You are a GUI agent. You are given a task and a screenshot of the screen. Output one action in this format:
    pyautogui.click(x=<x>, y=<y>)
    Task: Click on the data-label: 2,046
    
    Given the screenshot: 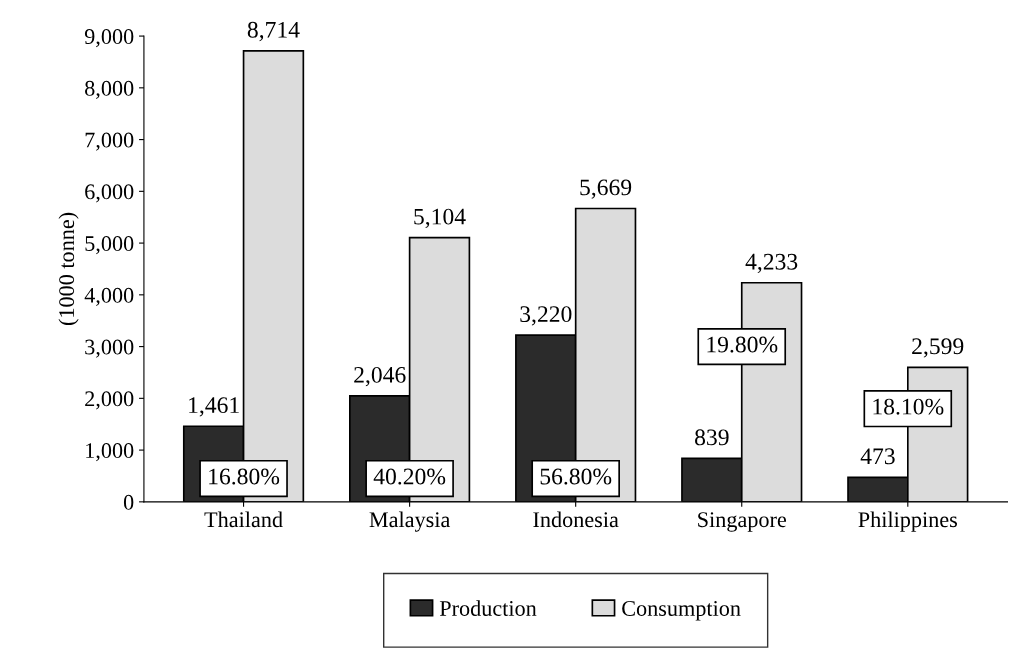 What is the action you would take?
    pyautogui.click(x=380, y=376)
    